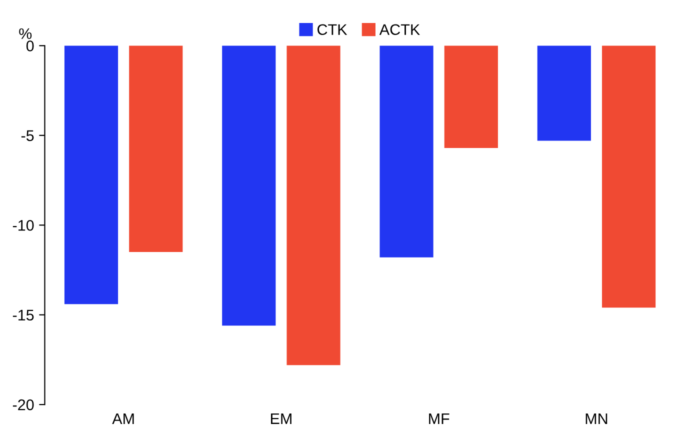 The image size is (678, 435). Describe the element at coordinates (30, 46) in the screenshot. I see `y-tick-label: 0` at that location.